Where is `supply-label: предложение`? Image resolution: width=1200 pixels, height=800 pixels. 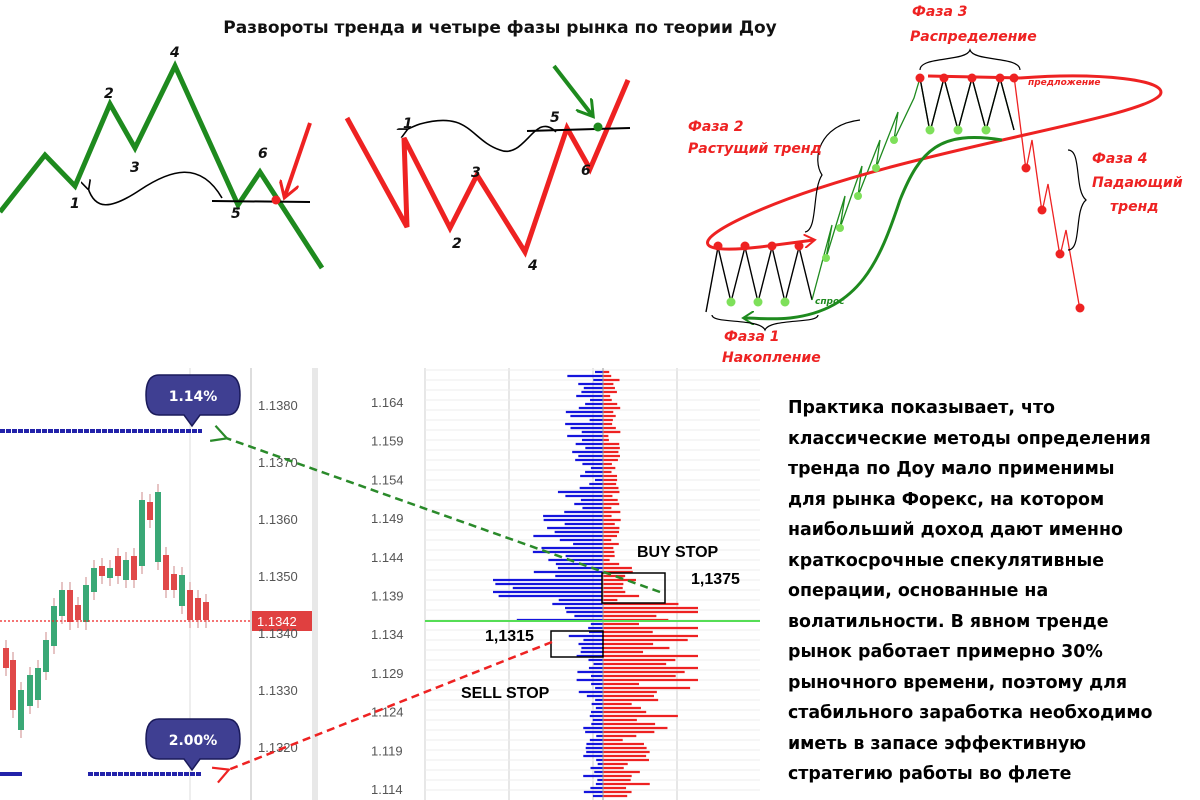 supply-label: предложение is located at coordinates (1064, 83).